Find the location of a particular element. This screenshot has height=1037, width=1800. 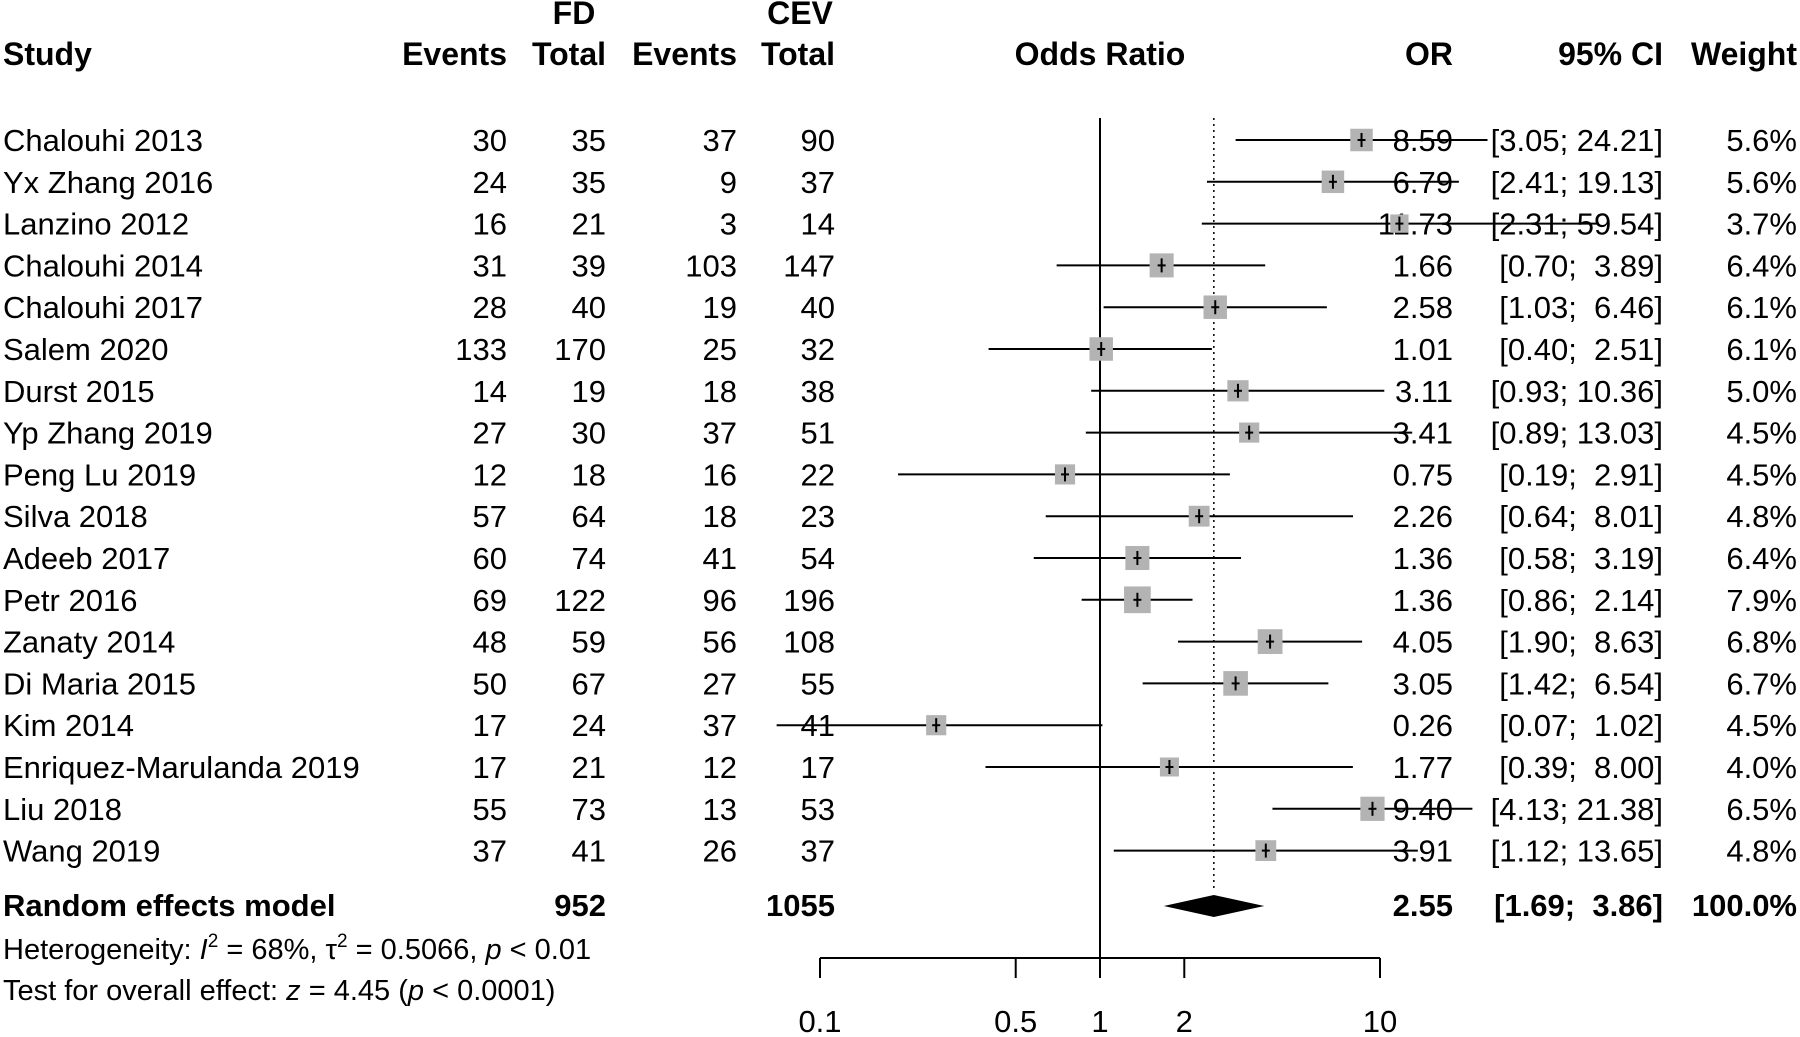

events1-value: 17 is located at coordinates (490, 767).